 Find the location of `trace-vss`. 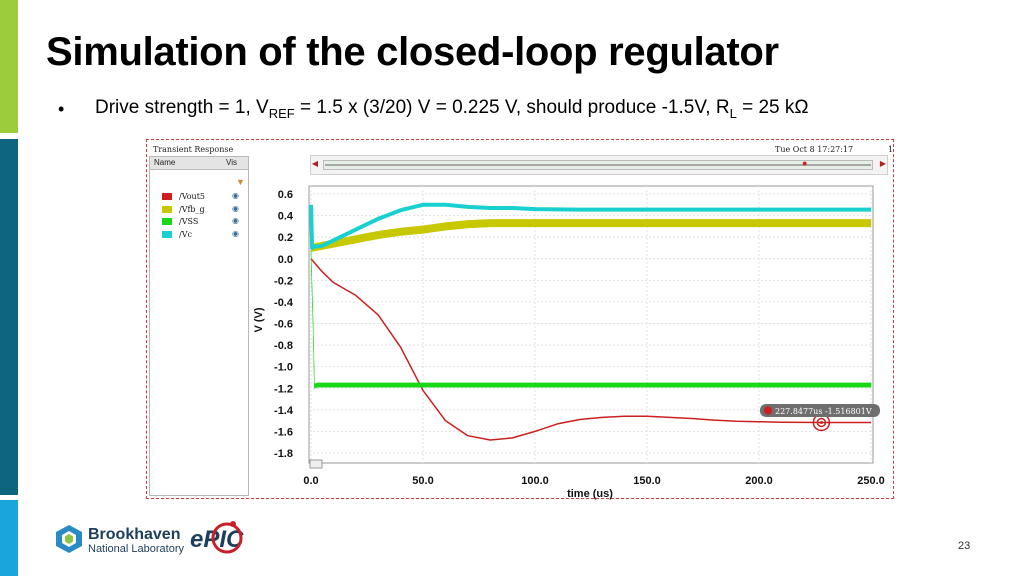

trace-vss is located at coordinates (591, 320).